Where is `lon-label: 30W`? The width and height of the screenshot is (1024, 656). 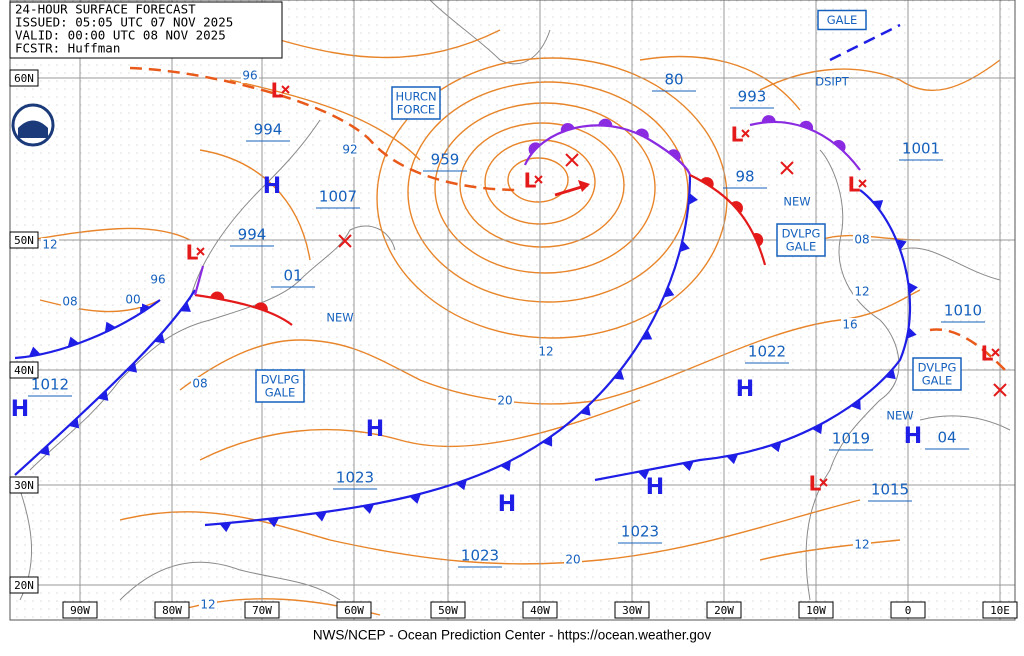
lon-label: 30W is located at coordinates (632, 610).